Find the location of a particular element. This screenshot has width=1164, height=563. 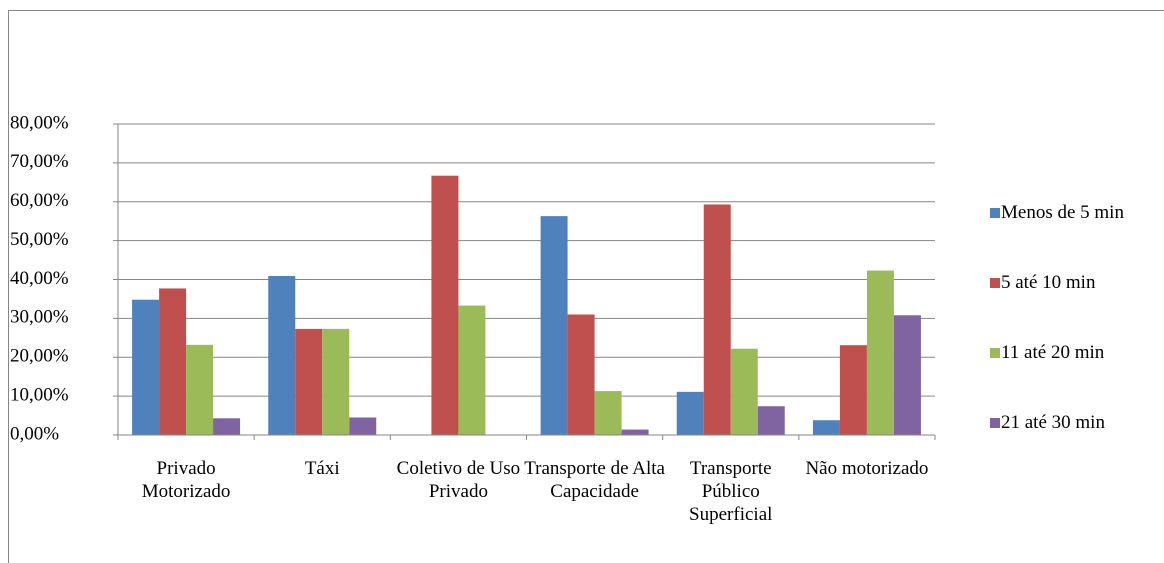

y-tick-label: 40,00% is located at coordinates (39, 278).